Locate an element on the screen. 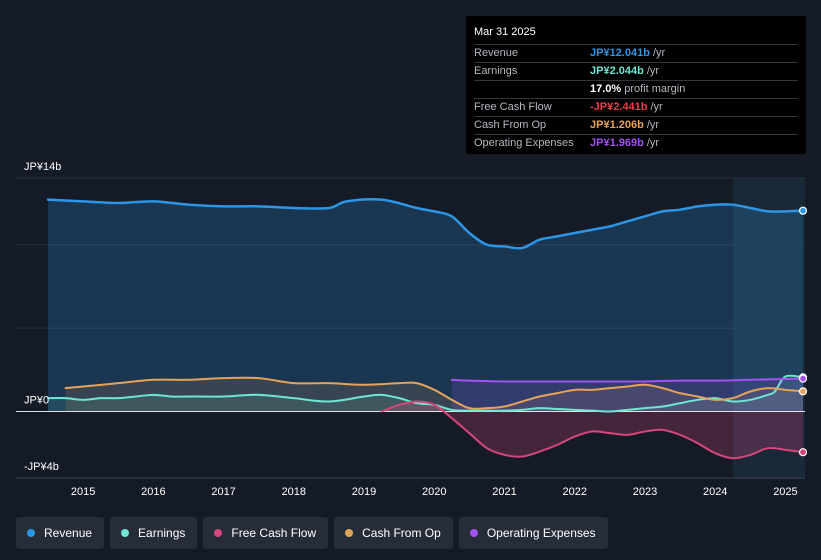 This screenshot has width=821, height=560. x-tick-label: 2023 is located at coordinates (645, 492).